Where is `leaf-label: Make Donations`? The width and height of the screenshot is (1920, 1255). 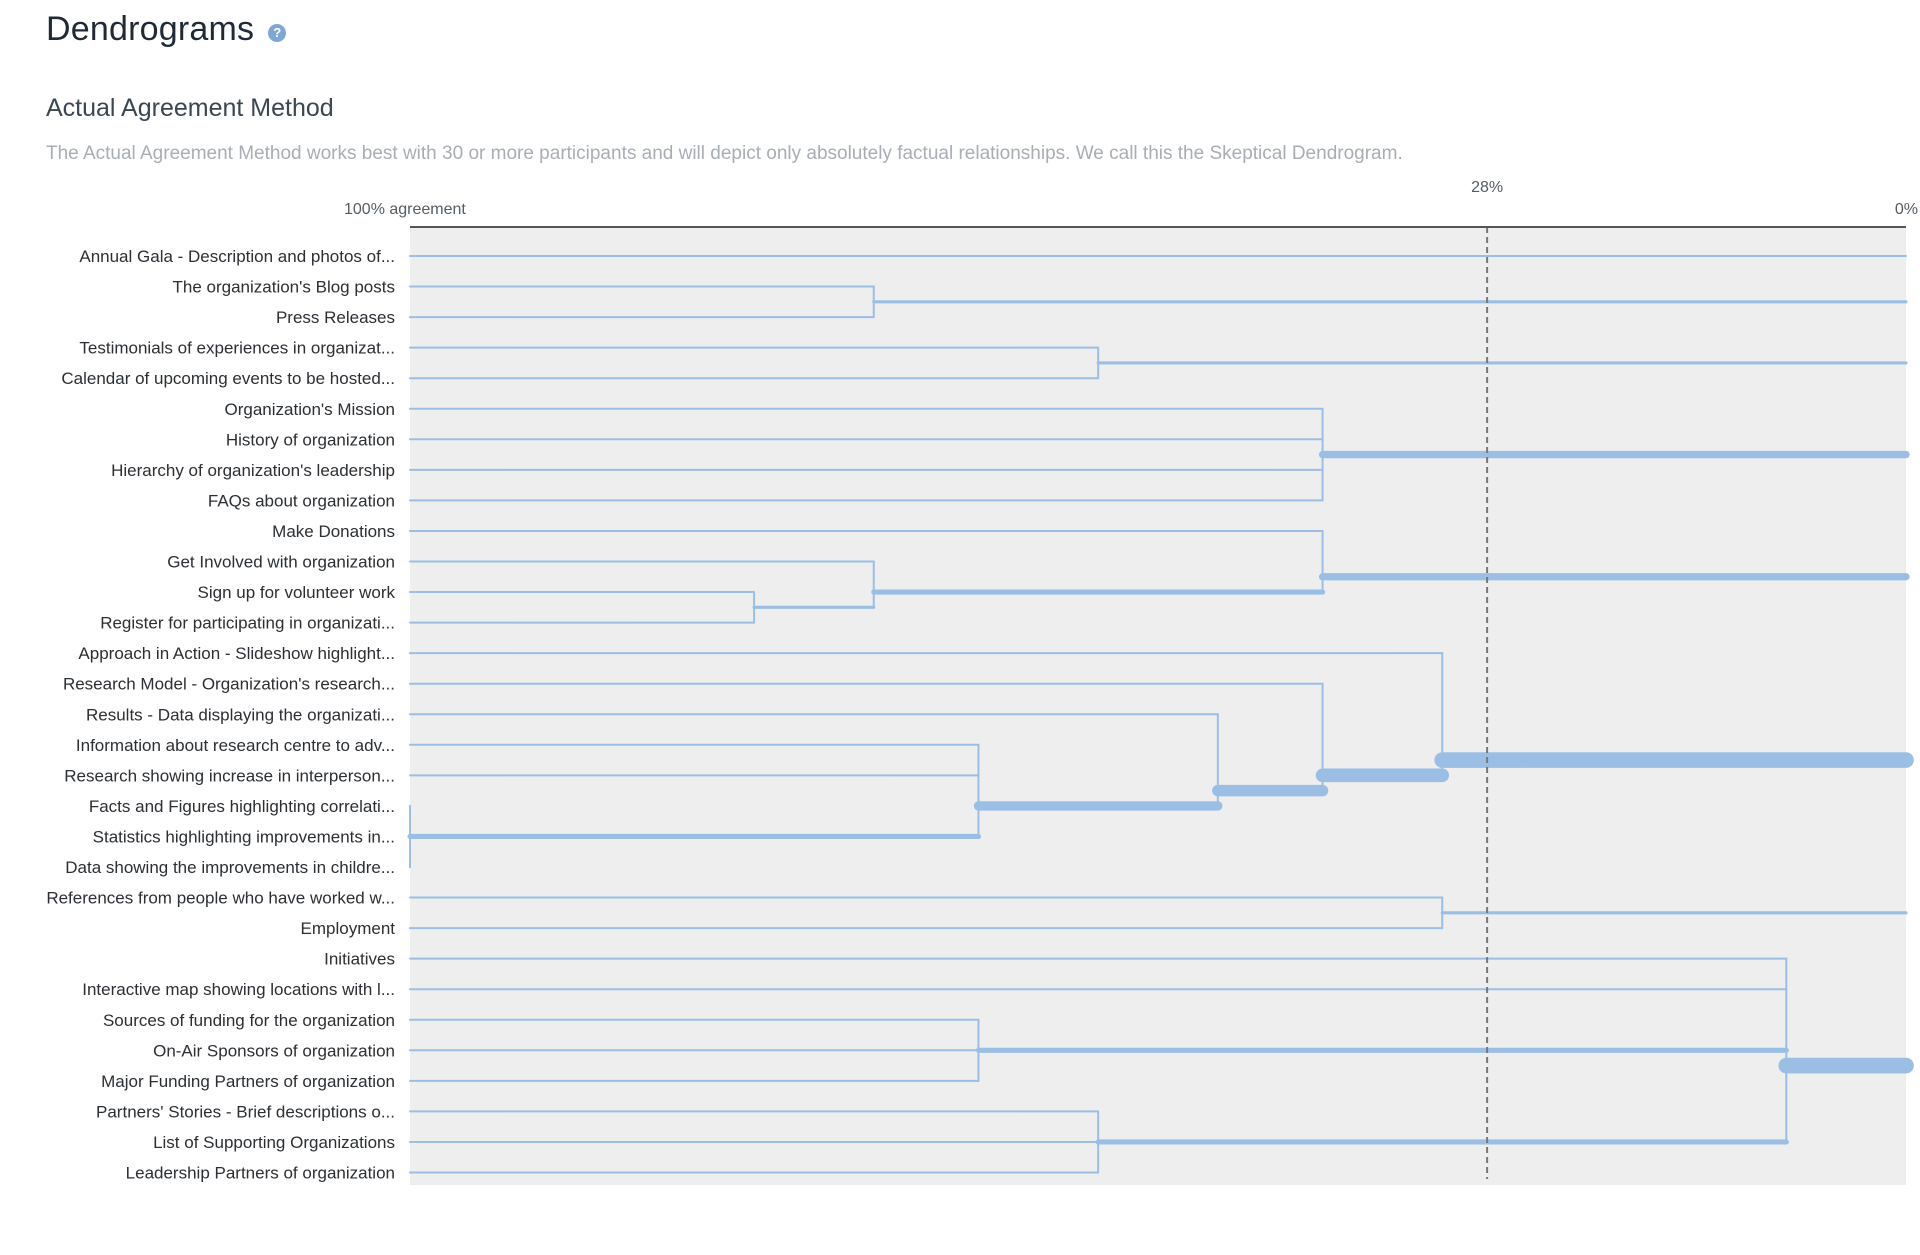 leaf-label: Make Donations is located at coordinates (333, 531).